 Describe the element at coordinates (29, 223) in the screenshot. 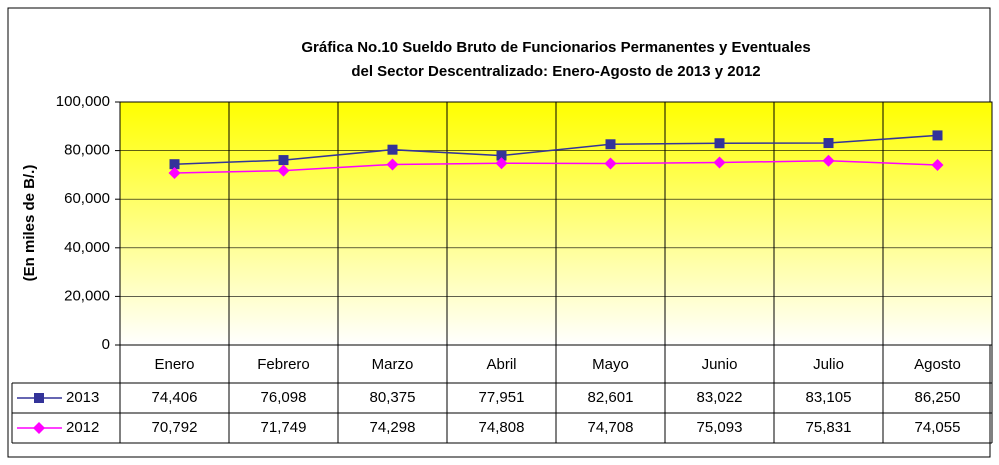

I see `y-axis-label: (En miles de B/.)` at that location.